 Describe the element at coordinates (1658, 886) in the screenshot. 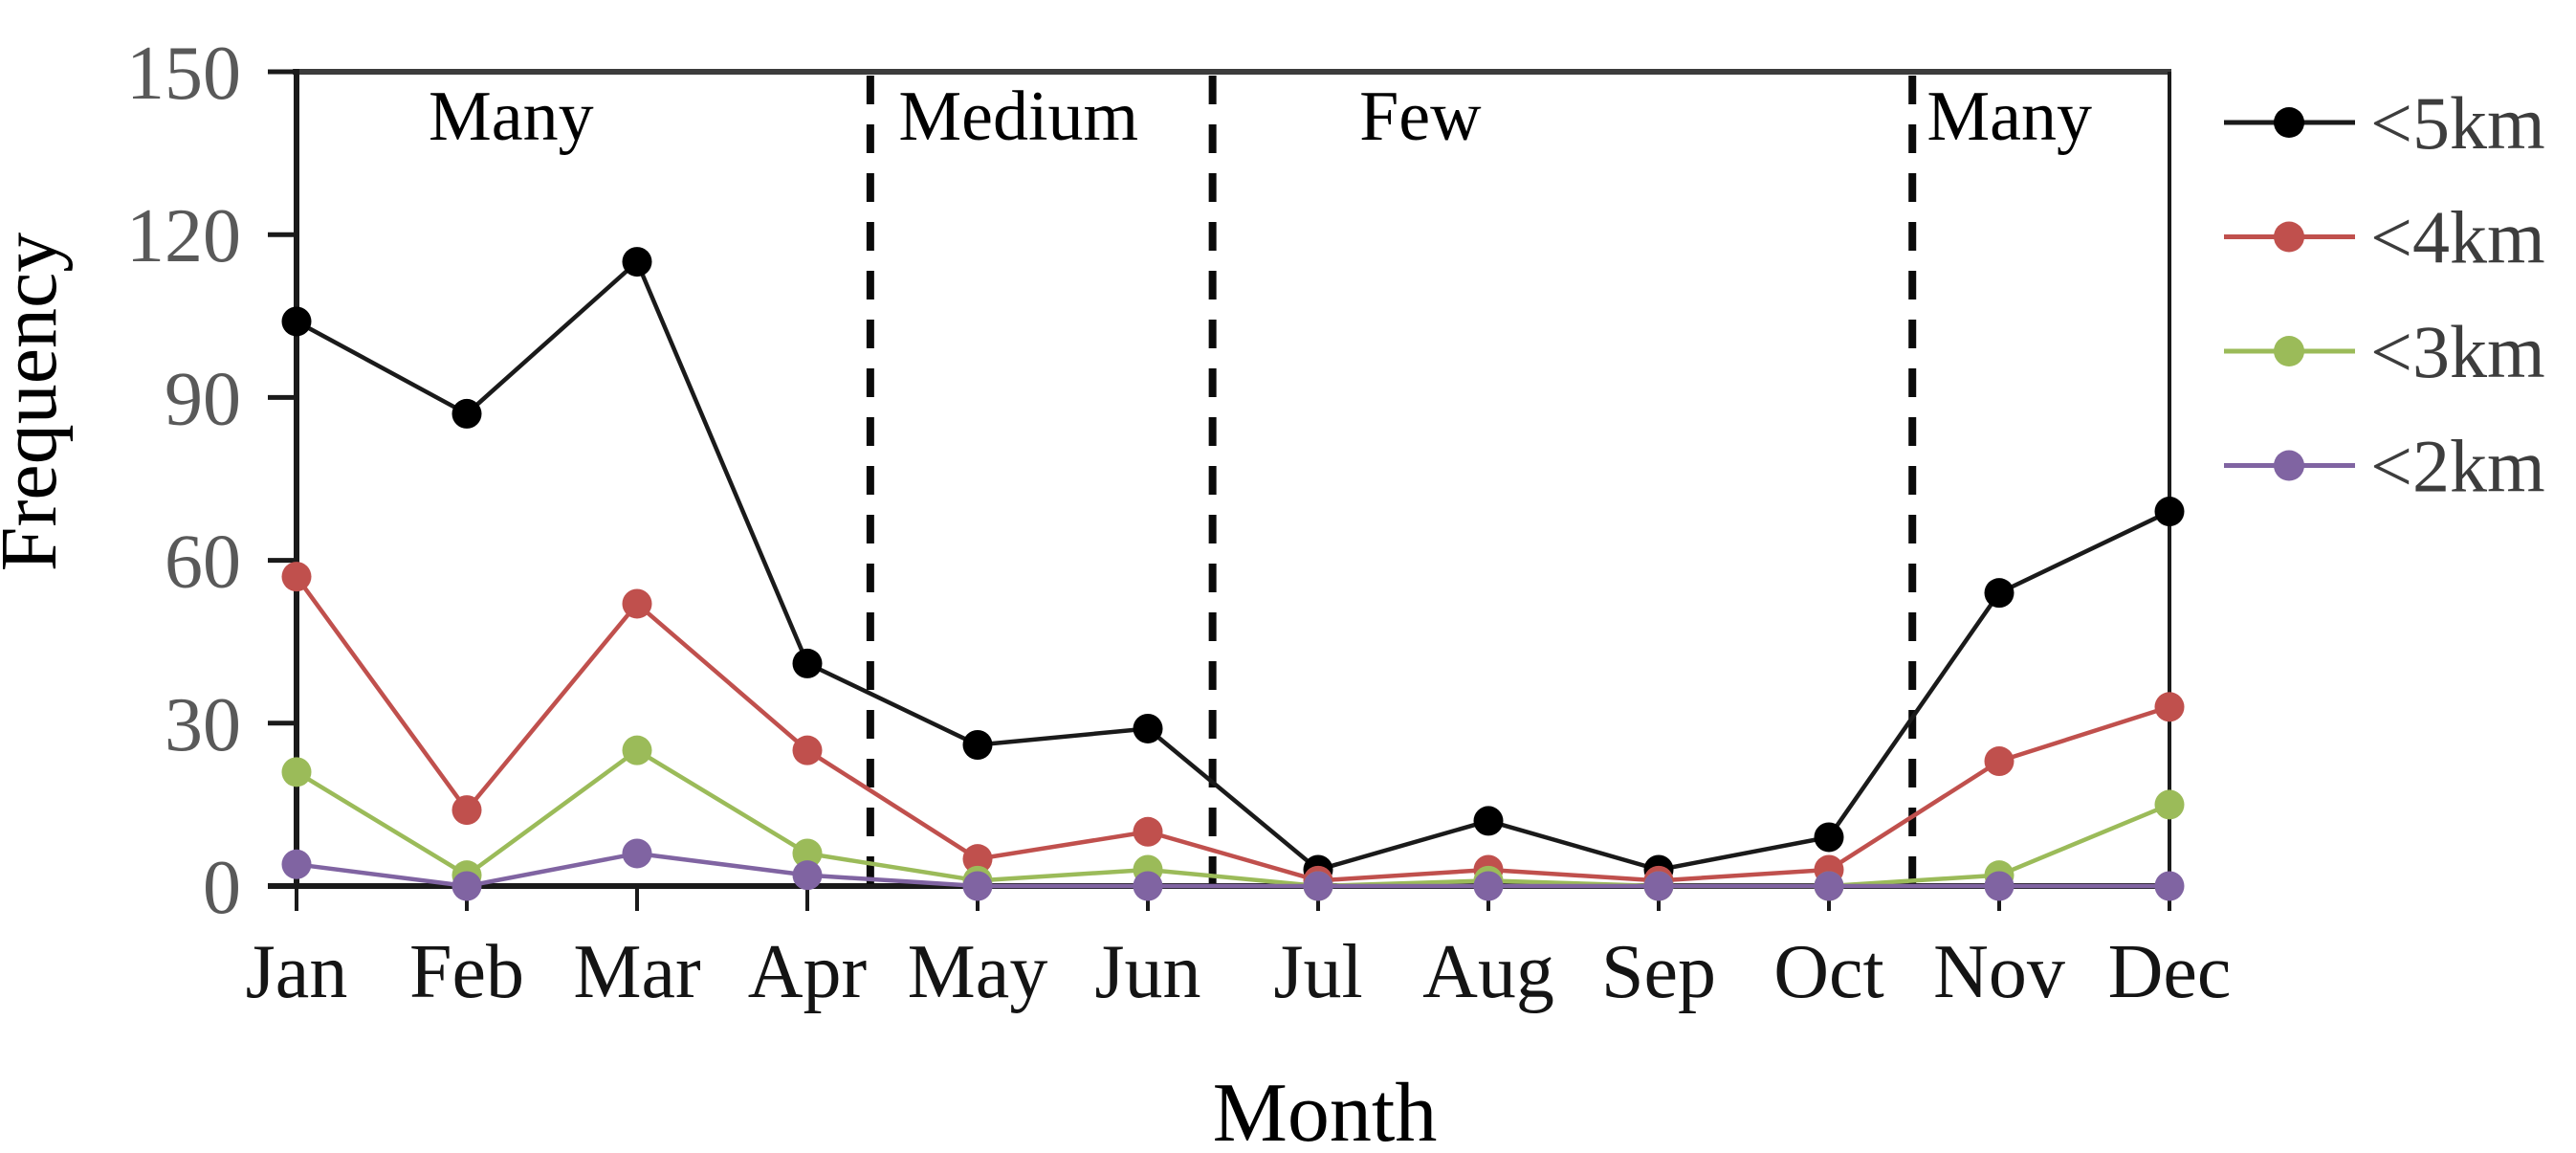

I see `data-point-lt2km-sep` at that location.